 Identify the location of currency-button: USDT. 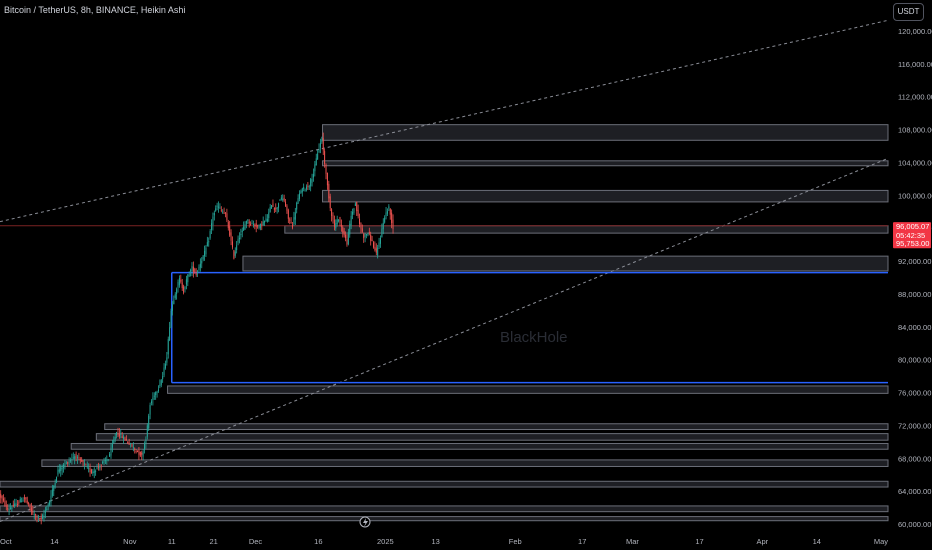
(908, 12).